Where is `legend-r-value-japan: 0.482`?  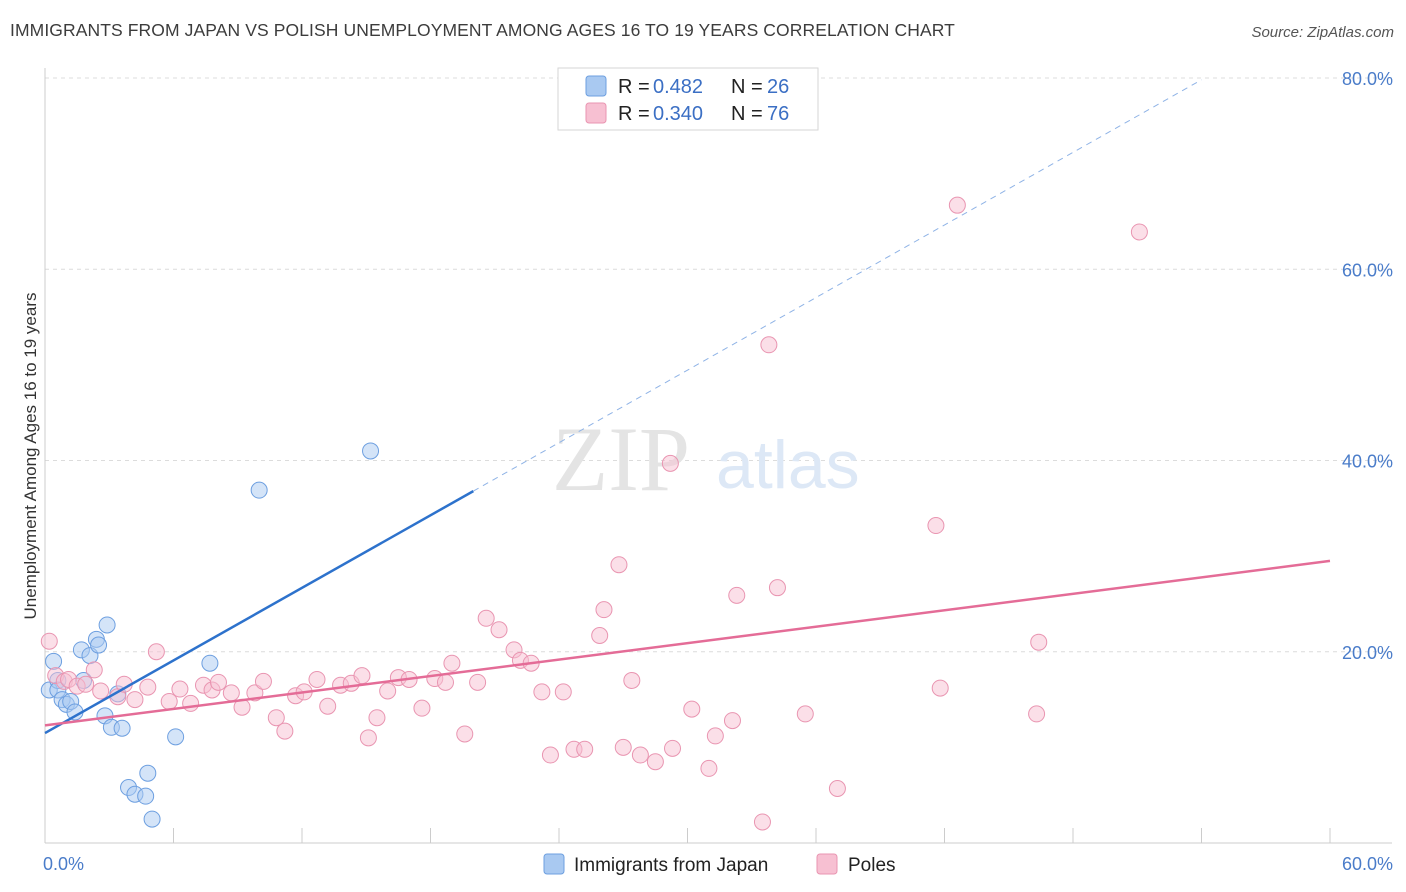
legend-r-value-japan: 0.482 is located at coordinates (678, 87).